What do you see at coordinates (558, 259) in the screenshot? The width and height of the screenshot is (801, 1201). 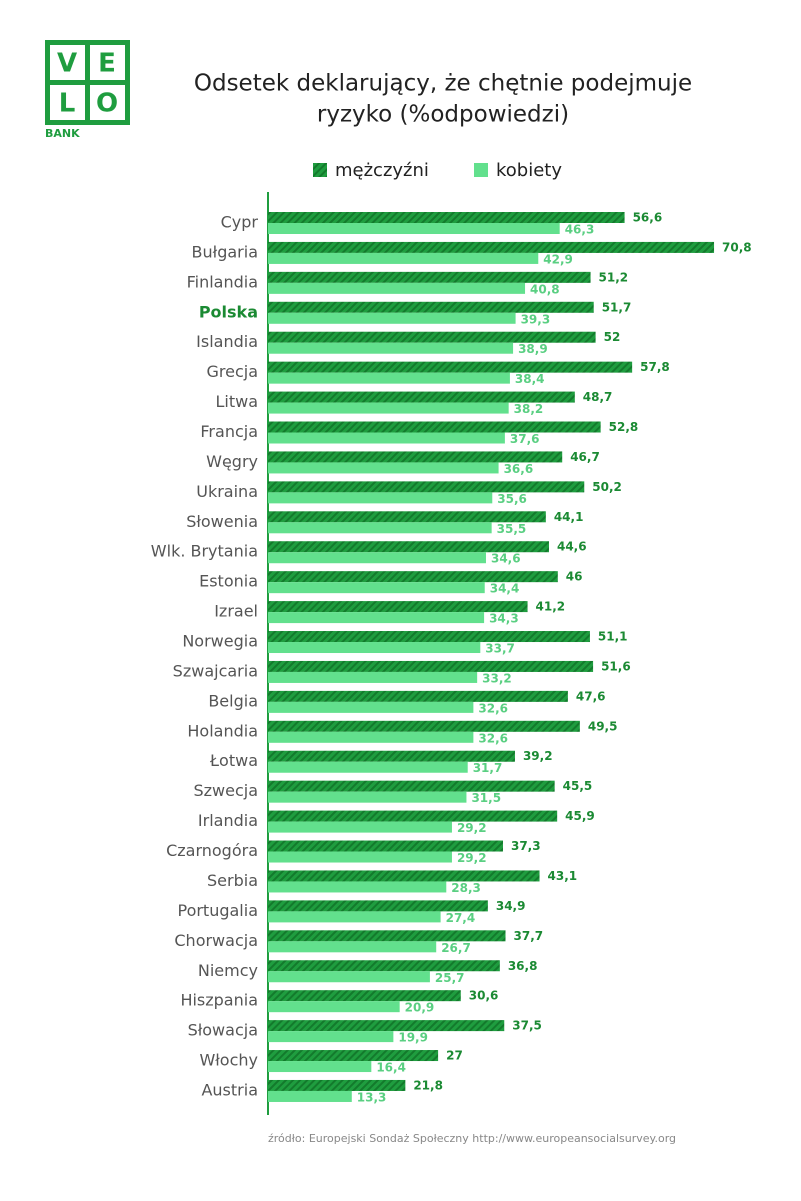 I see `value-label: 42,9` at bounding box center [558, 259].